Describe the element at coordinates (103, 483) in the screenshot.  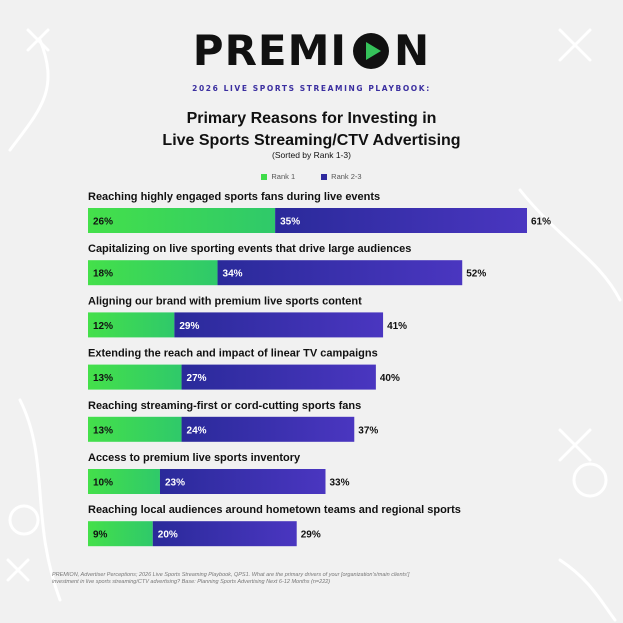
I see `bar-value-label: 10%` at that location.